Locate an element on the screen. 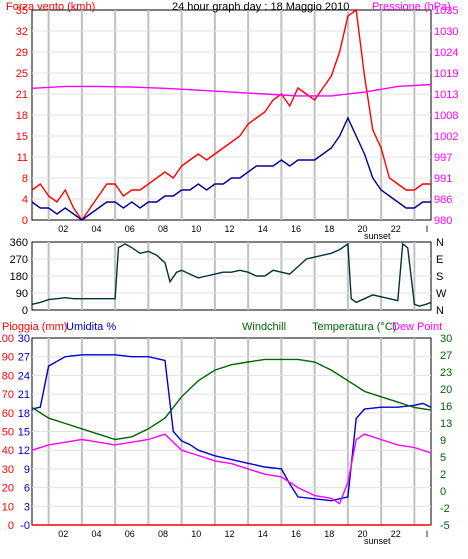 The image size is (468, 559). left-tick-label: 10 is located at coordinates (8, 507).